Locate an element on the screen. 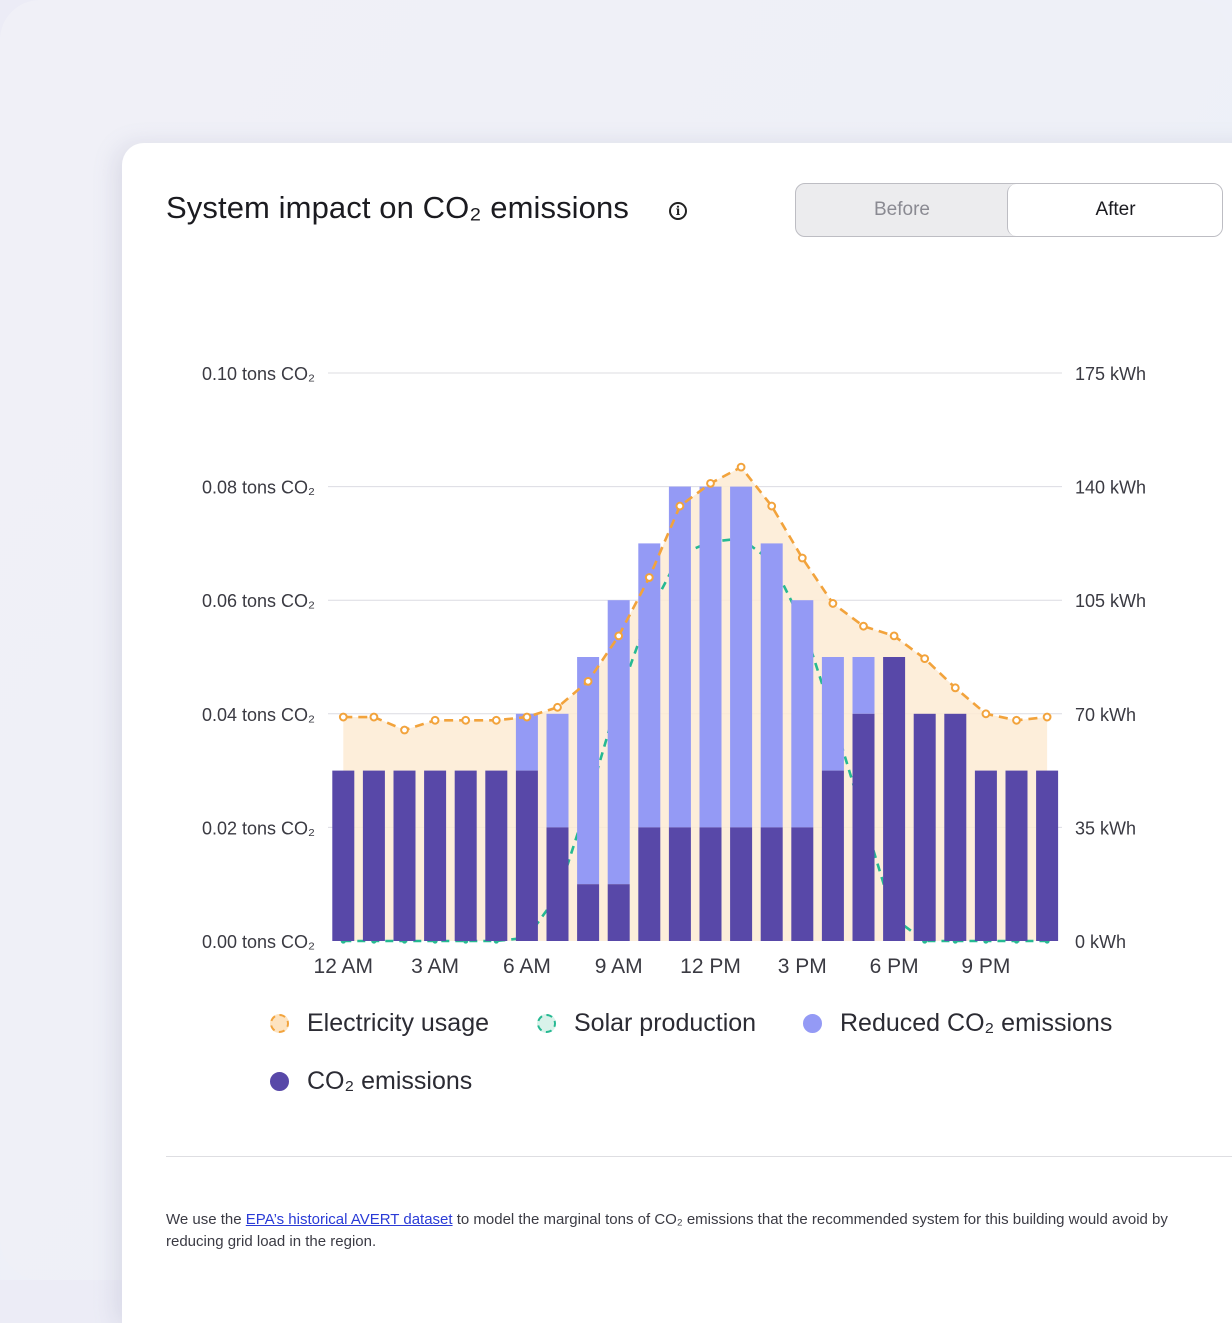 The image size is (1232, 1323). legend-solar-production: Solar production is located at coordinates (646, 1023).